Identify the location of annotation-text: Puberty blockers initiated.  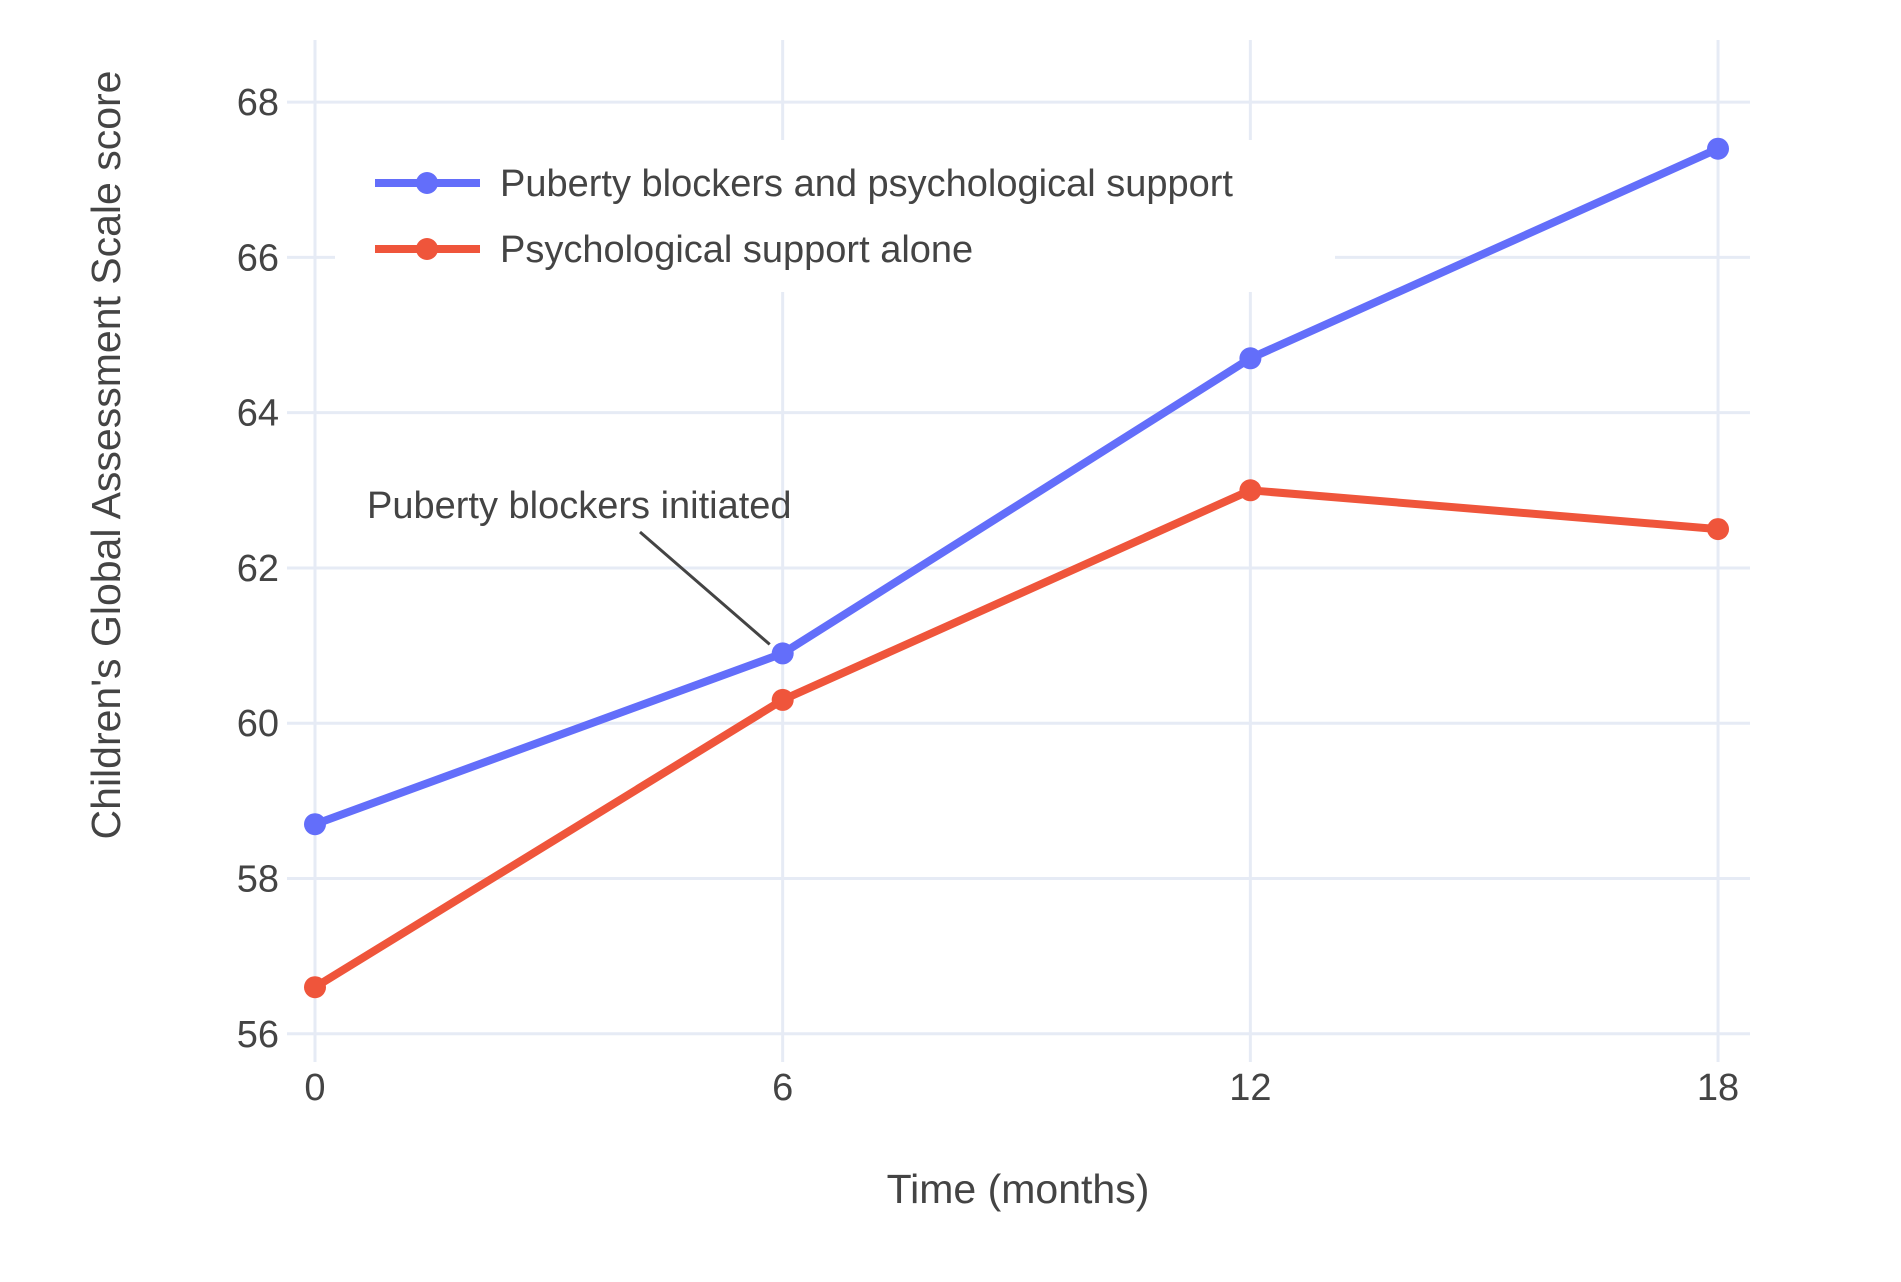
(579, 506).